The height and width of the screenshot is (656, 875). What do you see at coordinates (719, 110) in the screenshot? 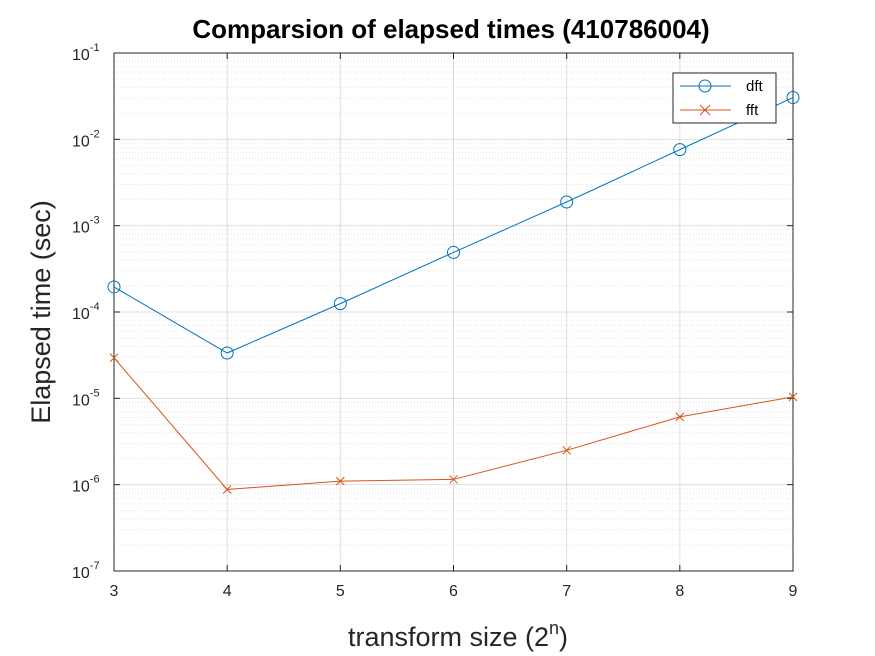
I see `legend-entry-fft: fft` at bounding box center [719, 110].